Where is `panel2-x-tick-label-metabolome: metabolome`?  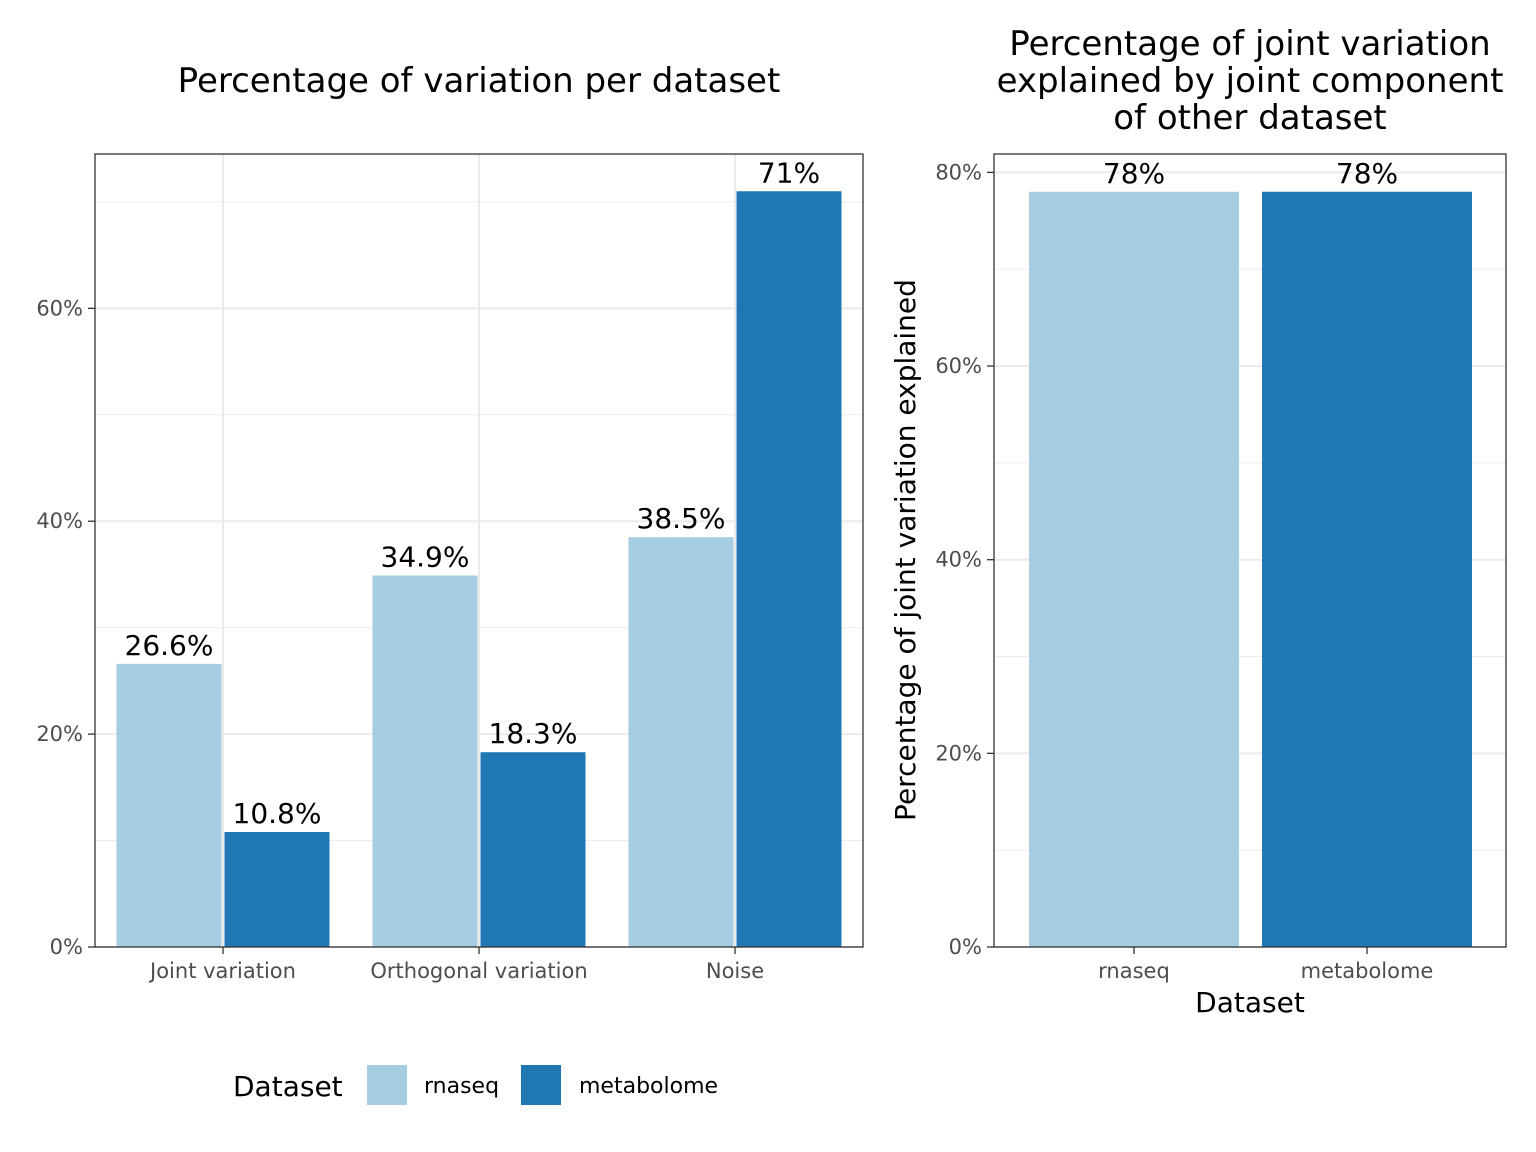
panel2-x-tick-label-metabolome: metabolome is located at coordinates (1367, 971).